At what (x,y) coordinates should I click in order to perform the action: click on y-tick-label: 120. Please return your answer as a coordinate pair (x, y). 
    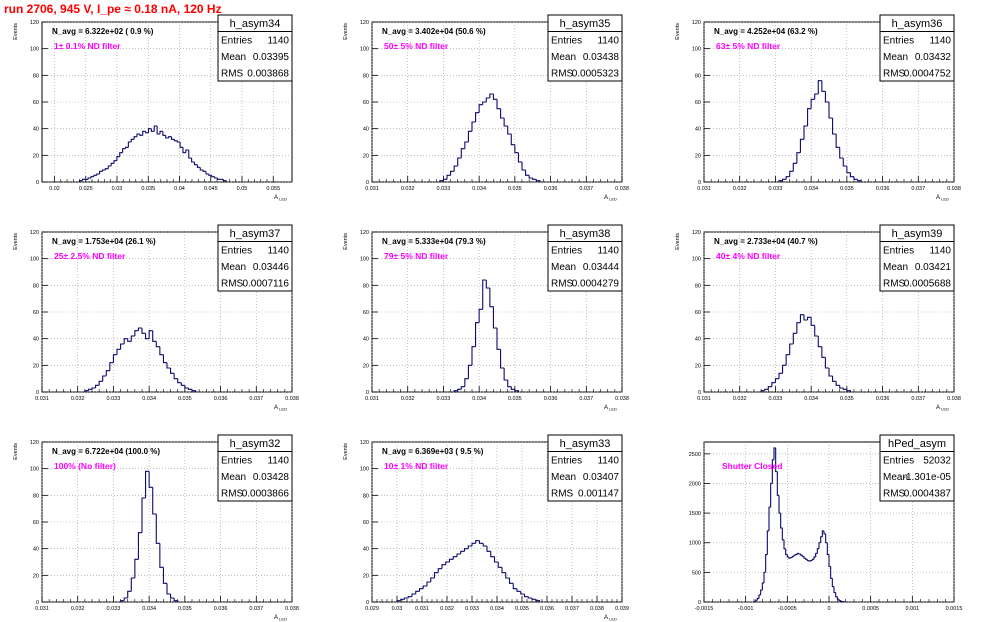
    Looking at the image, I should click on (696, 233).